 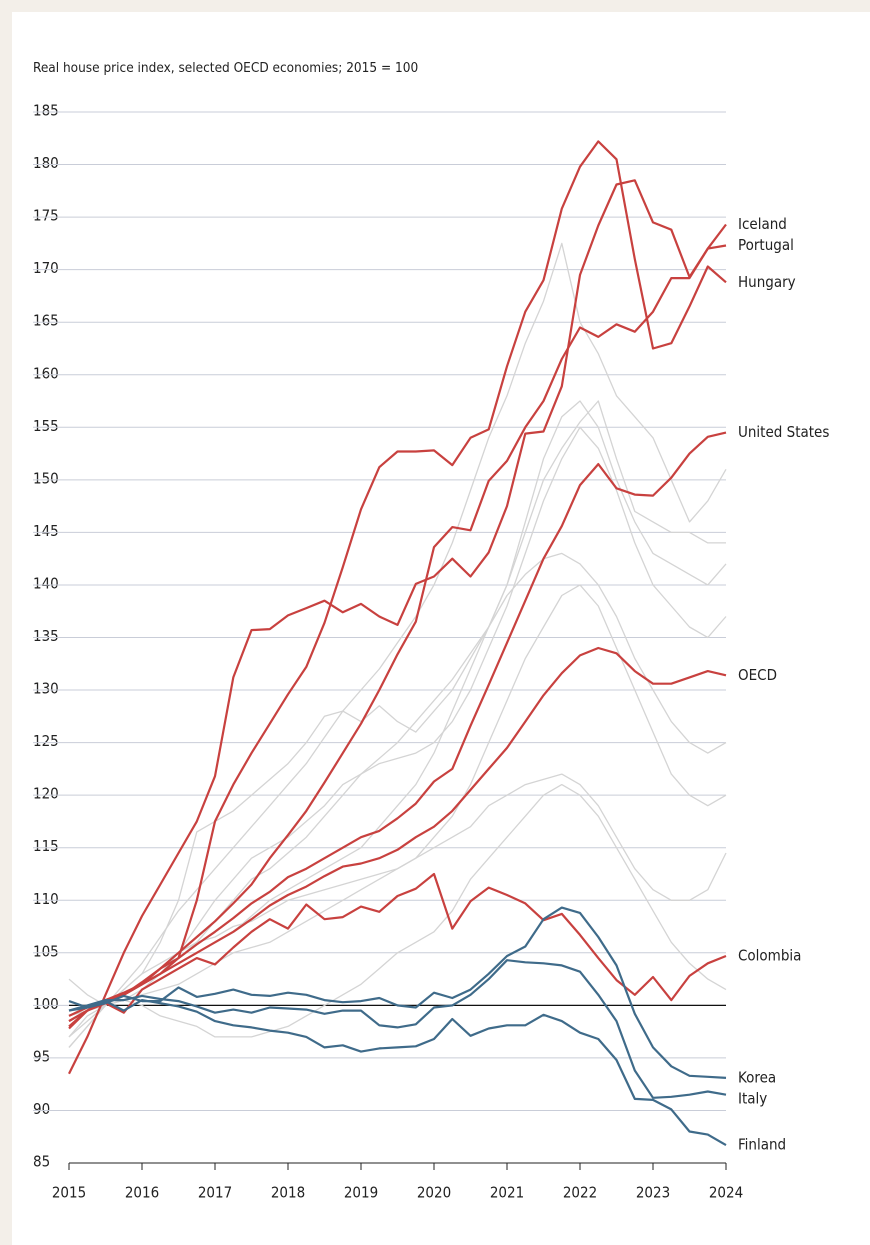 I want to click on y-tick-label: 85, so click(x=41, y=1162).